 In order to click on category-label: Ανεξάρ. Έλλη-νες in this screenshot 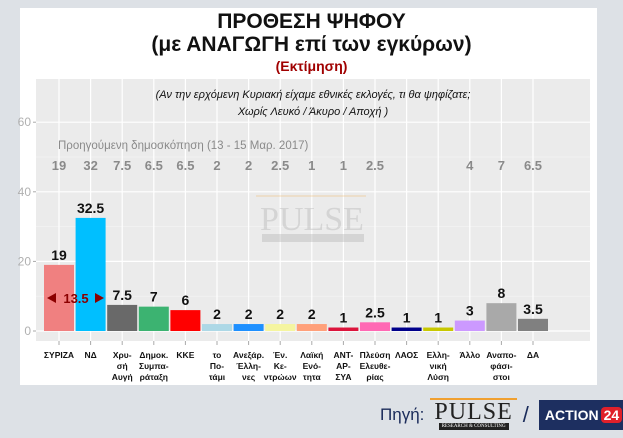, I will do `click(248, 366)`.